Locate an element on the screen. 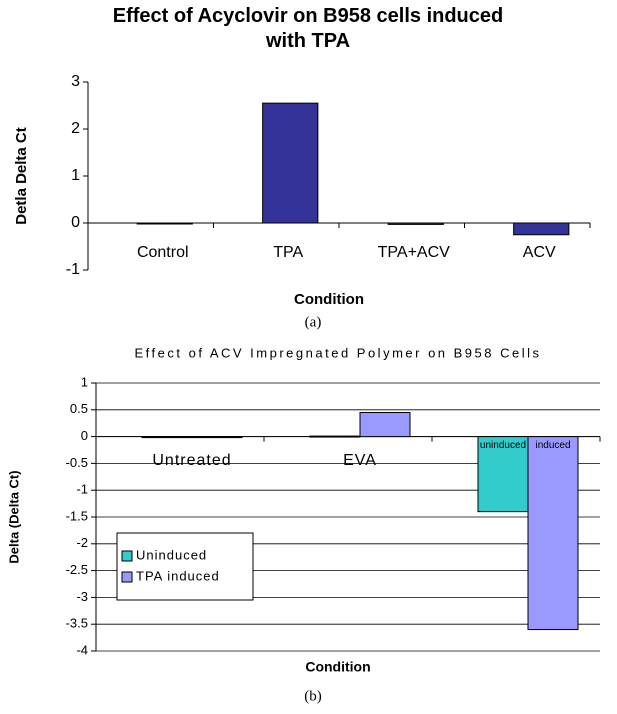  x-tick-label: TPA is located at coordinates (288, 252).